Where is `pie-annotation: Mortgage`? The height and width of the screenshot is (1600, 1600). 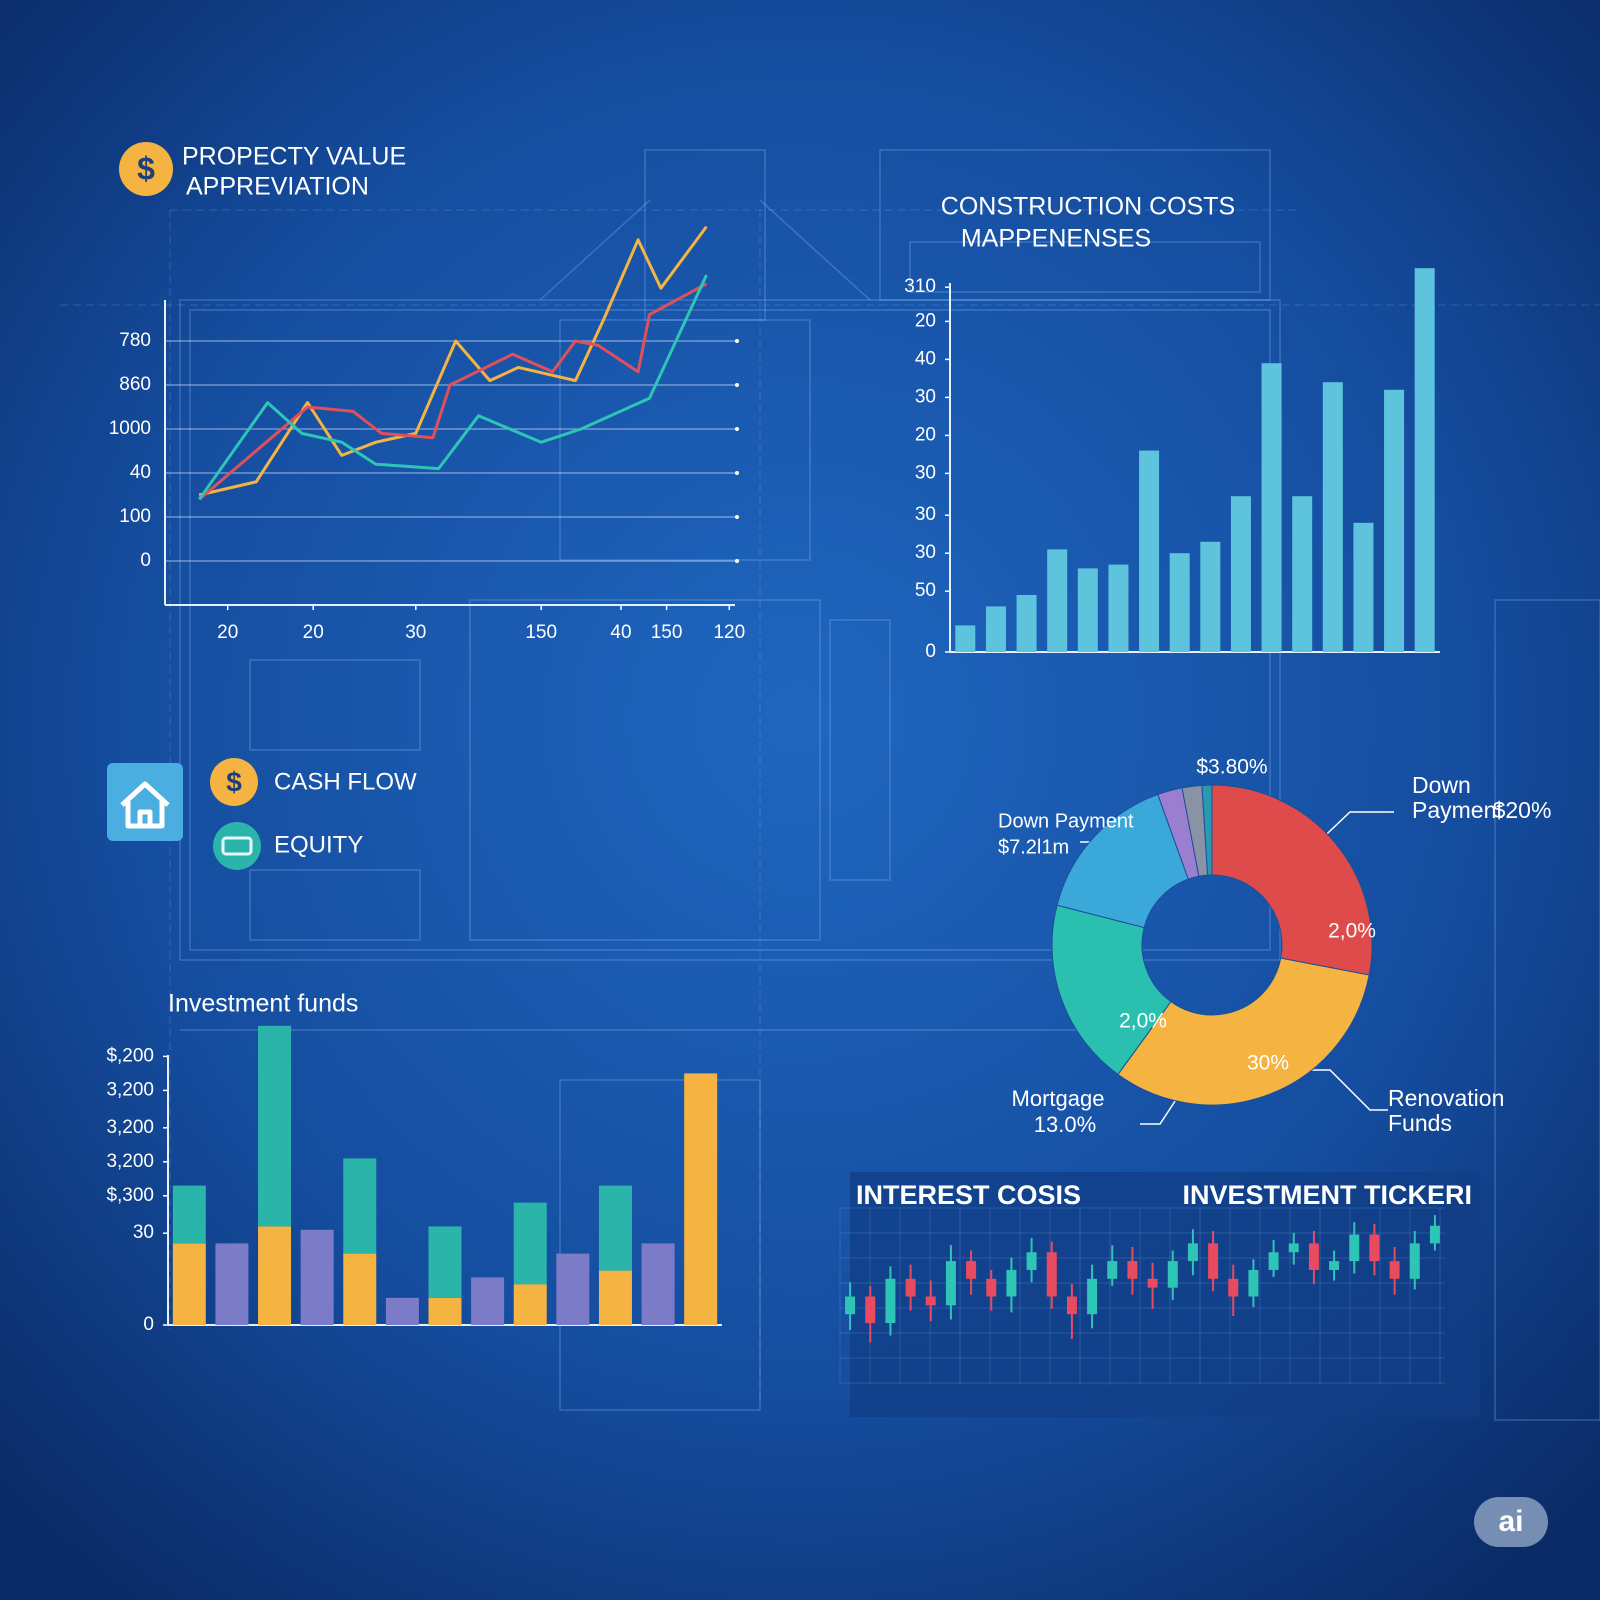 pie-annotation: Mortgage is located at coordinates (1058, 1098).